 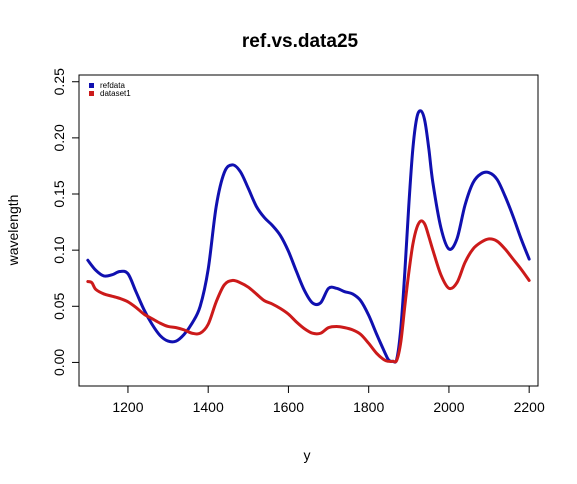 What do you see at coordinates (59, 249) in the screenshot?
I see `y-tick-label: 0.10` at bounding box center [59, 249].